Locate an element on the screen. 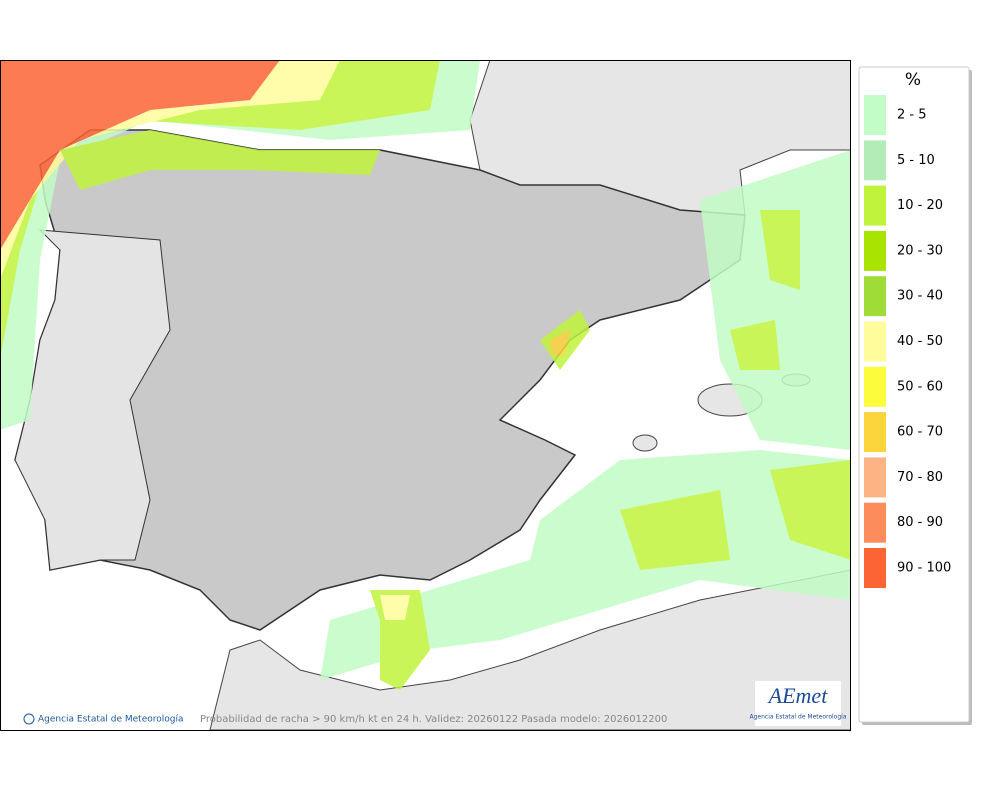 The height and width of the screenshot is (794, 1000). logo-box is located at coordinates (798, 703).